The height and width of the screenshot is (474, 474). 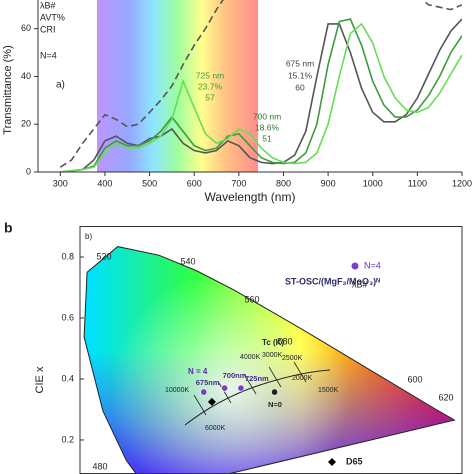 I want to click on panel-letter: b, so click(x=8, y=228).